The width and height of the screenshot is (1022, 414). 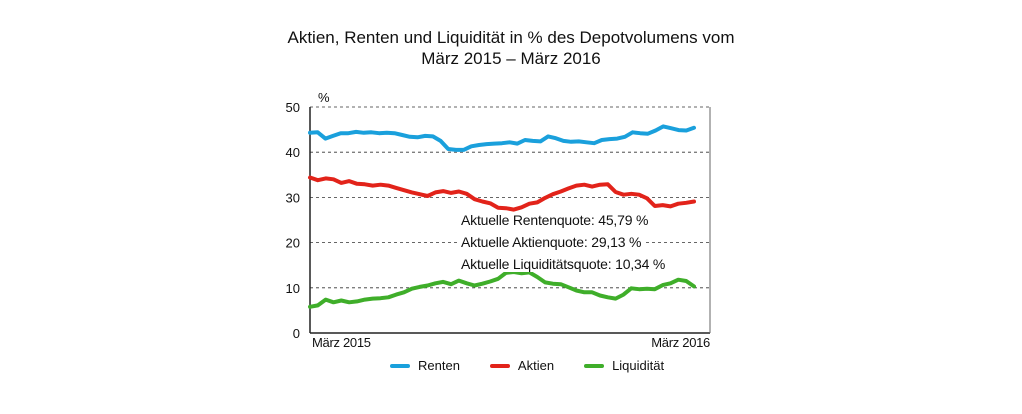 I want to click on y-tick-label: 30, so click(x=293, y=197).